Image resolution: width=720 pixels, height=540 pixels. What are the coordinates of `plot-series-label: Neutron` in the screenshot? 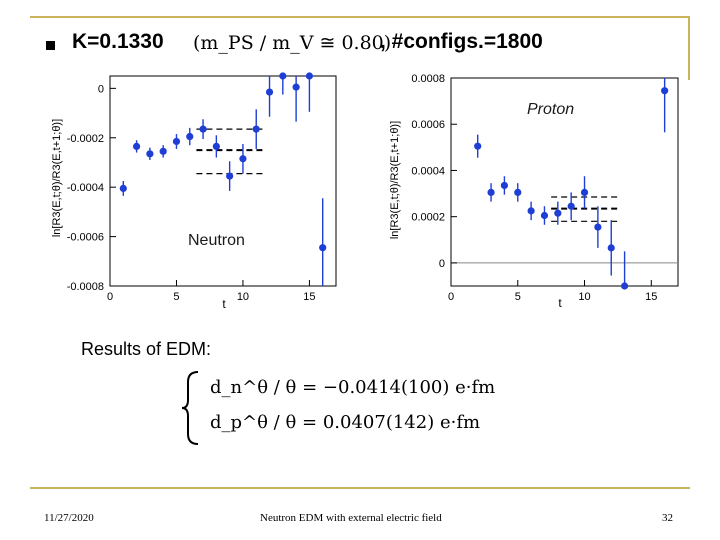 It's located at (216, 240).